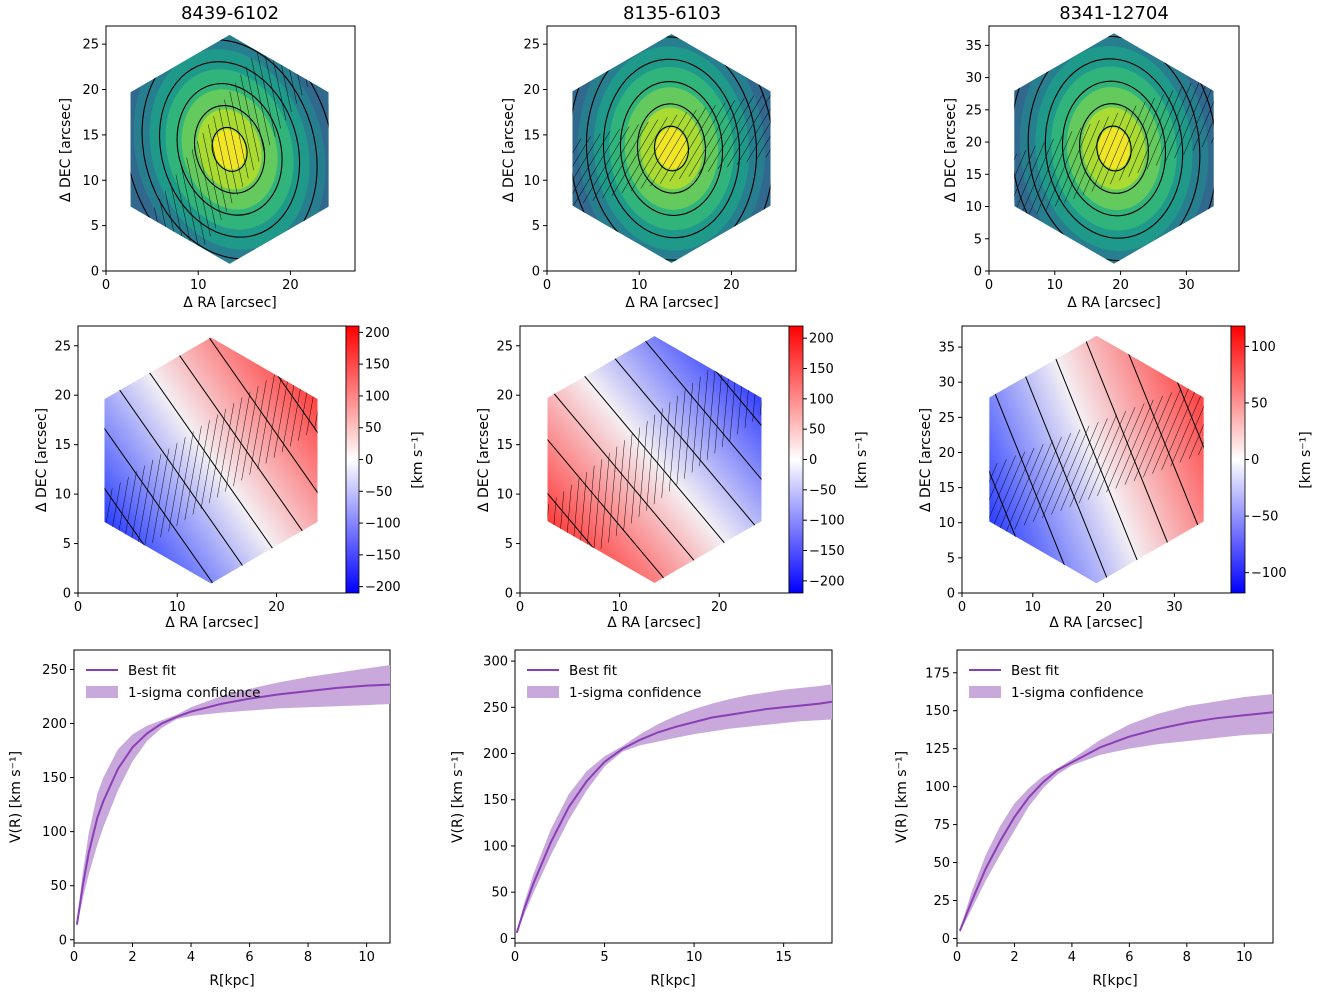 The height and width of the screenshot is (996, 1327). Describe the element at coordinates (822, 490) in the screenshot. I see `colorbar-tick-label: −50` at that location.